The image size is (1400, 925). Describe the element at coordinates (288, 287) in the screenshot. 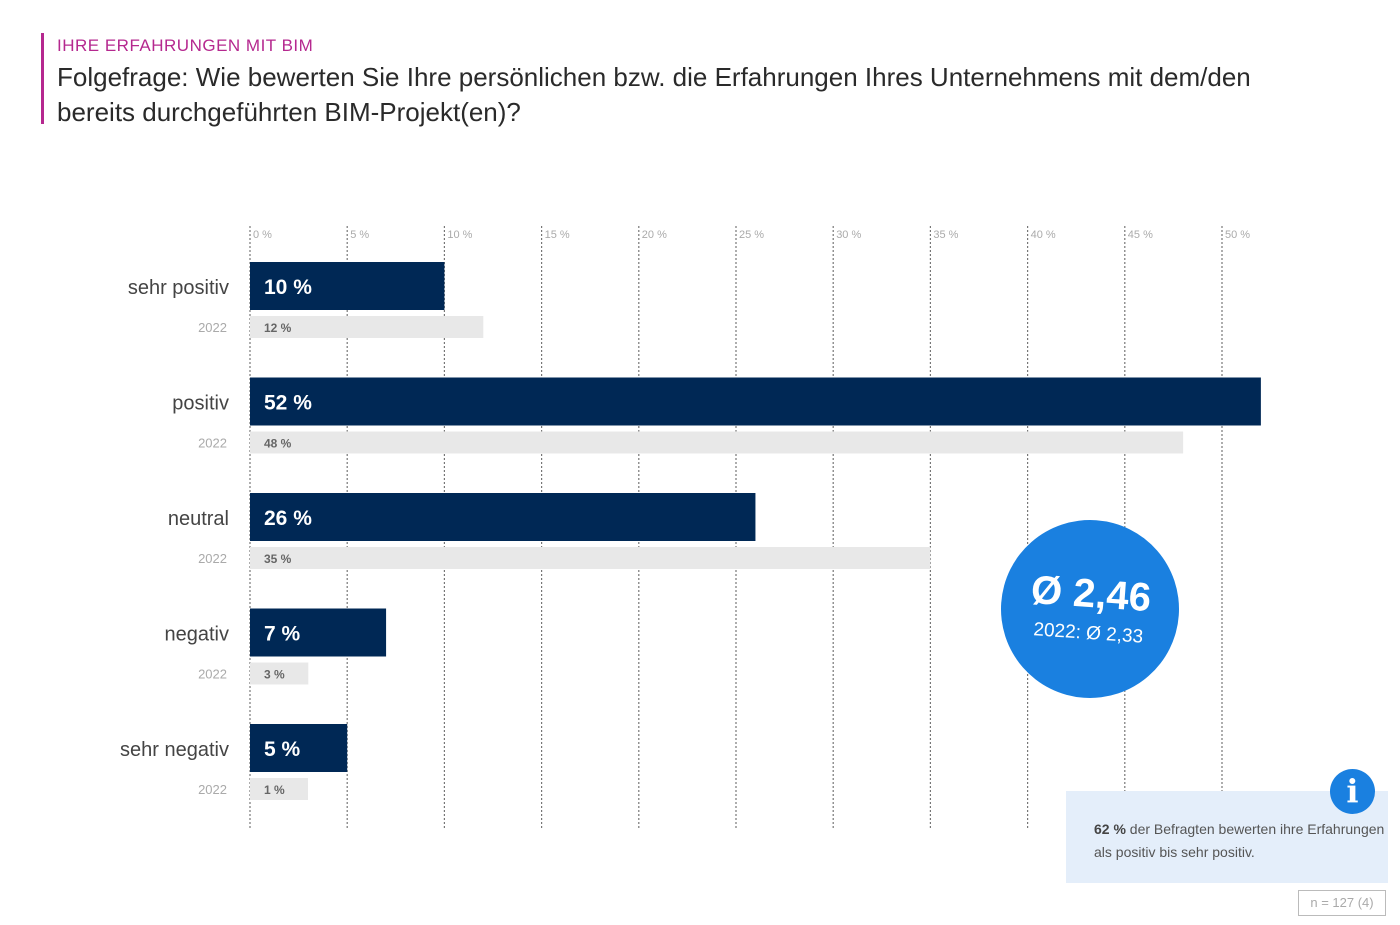

I see `bar-label: 10 %` at that location.